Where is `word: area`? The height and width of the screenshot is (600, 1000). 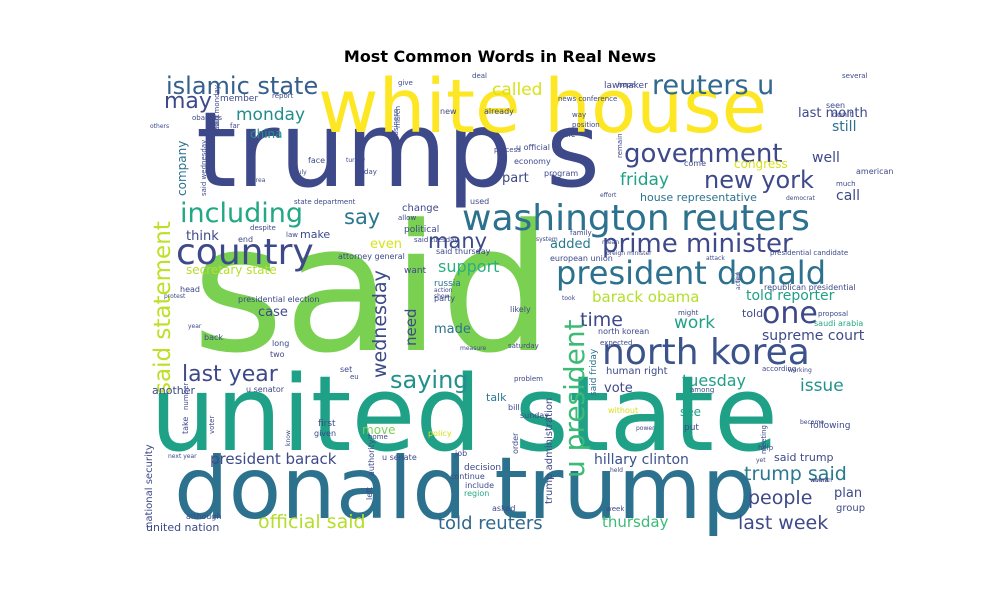 word: area is located at coordinates (259, 180).